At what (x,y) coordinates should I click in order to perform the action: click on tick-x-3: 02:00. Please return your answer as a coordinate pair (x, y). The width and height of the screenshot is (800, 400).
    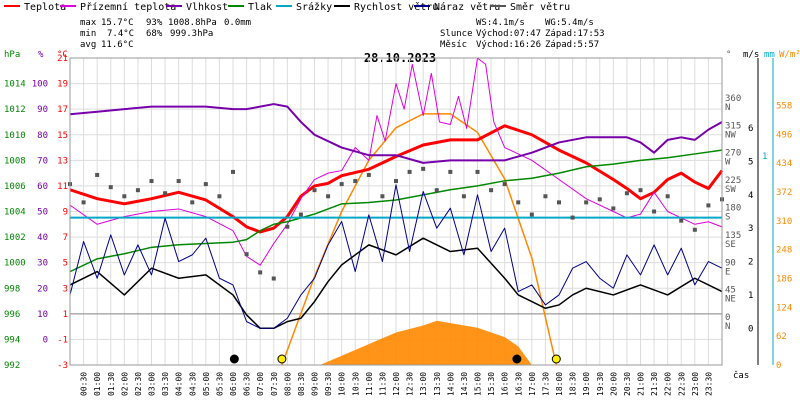
    Looking at the image, I should click on (124, 384).